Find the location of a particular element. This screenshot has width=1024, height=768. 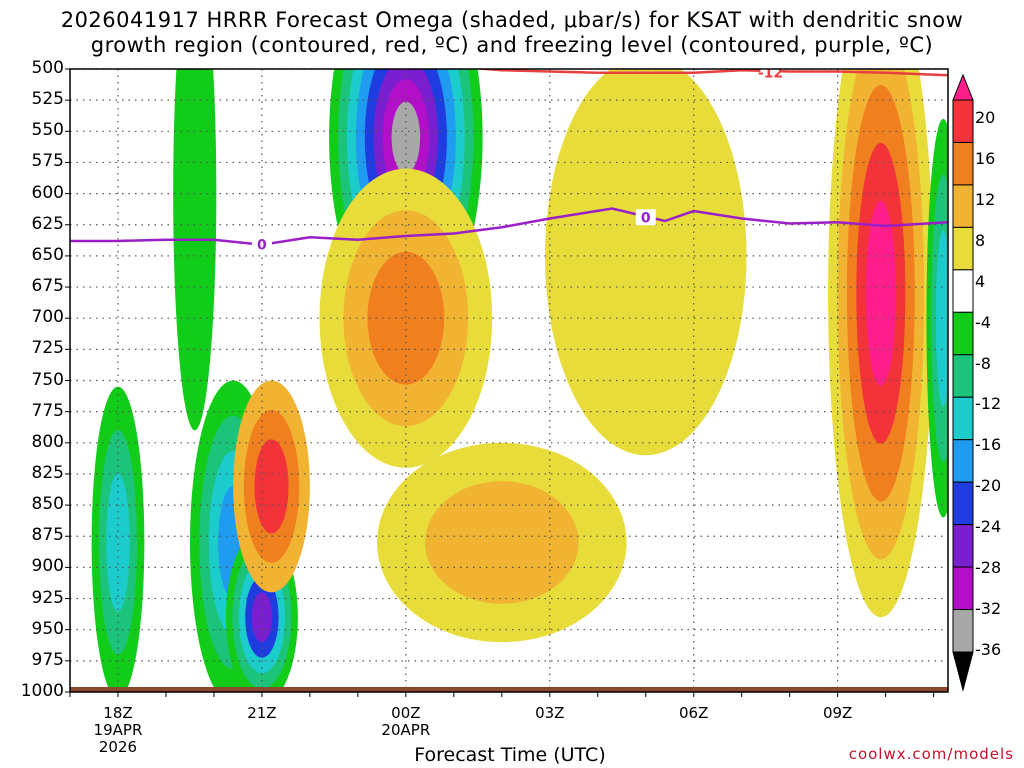

x-tick-label-line: 03Z is located at coordinates (550, 713).